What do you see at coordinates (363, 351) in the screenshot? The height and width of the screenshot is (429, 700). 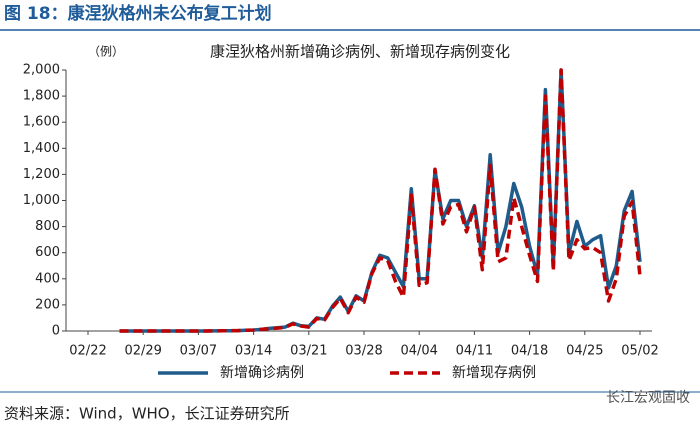 I see `x-tick-label: 03/28` at bounding box center [363, 351].